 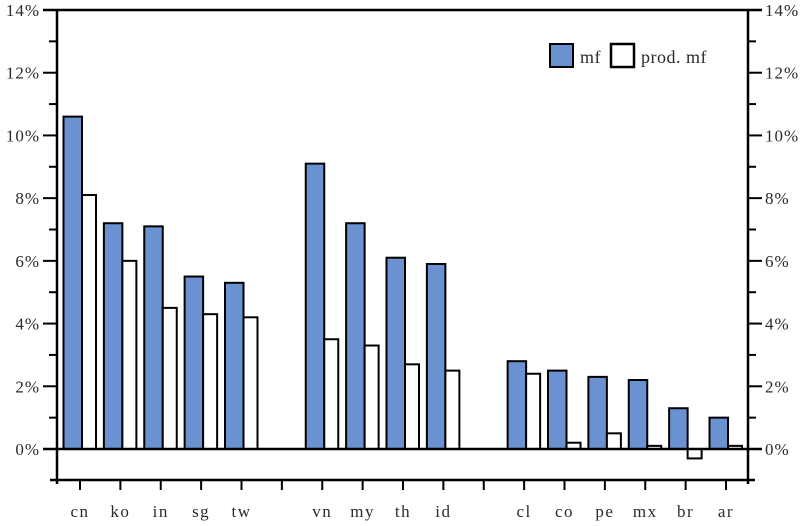 I want to click on y-tick-label-left-8: 8%, so click(x=27, y=198).